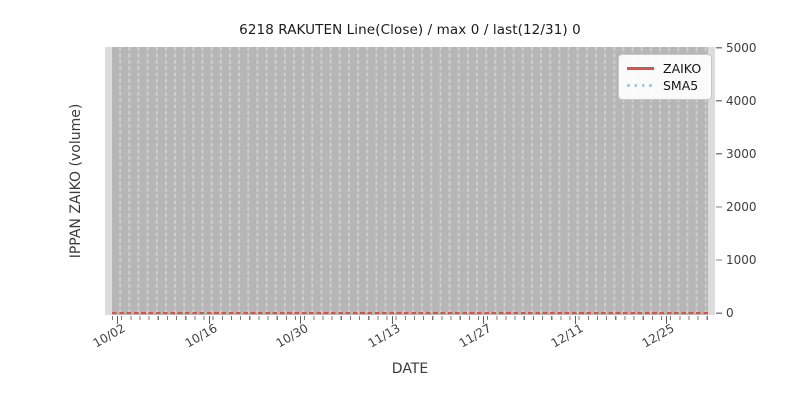 The image size is (800, 400). Describe the element at coordinates (741, 48) in the screenshot. I see `y-tick-label-5000: 5000` at that location.